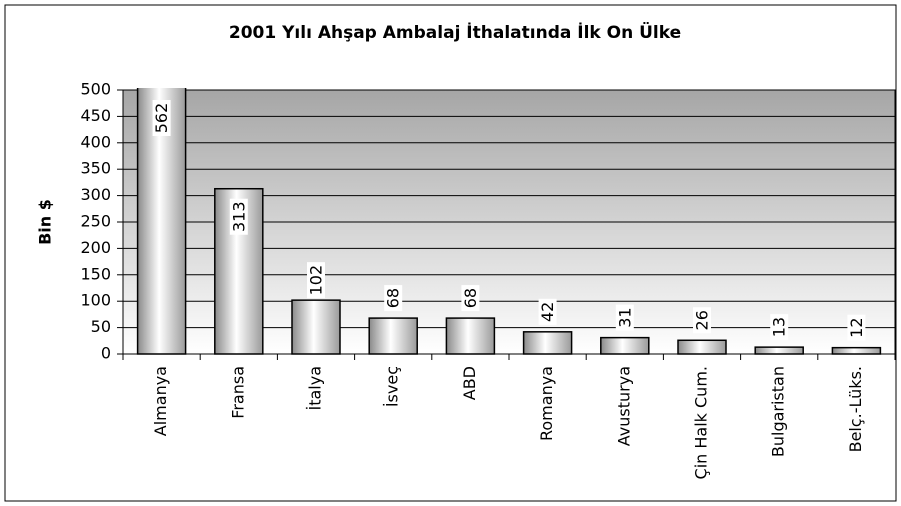 Image resolution: width=901 pixels, height=506 pixels. I want to click on x-tick-label: Romanya, so click(546, 403).